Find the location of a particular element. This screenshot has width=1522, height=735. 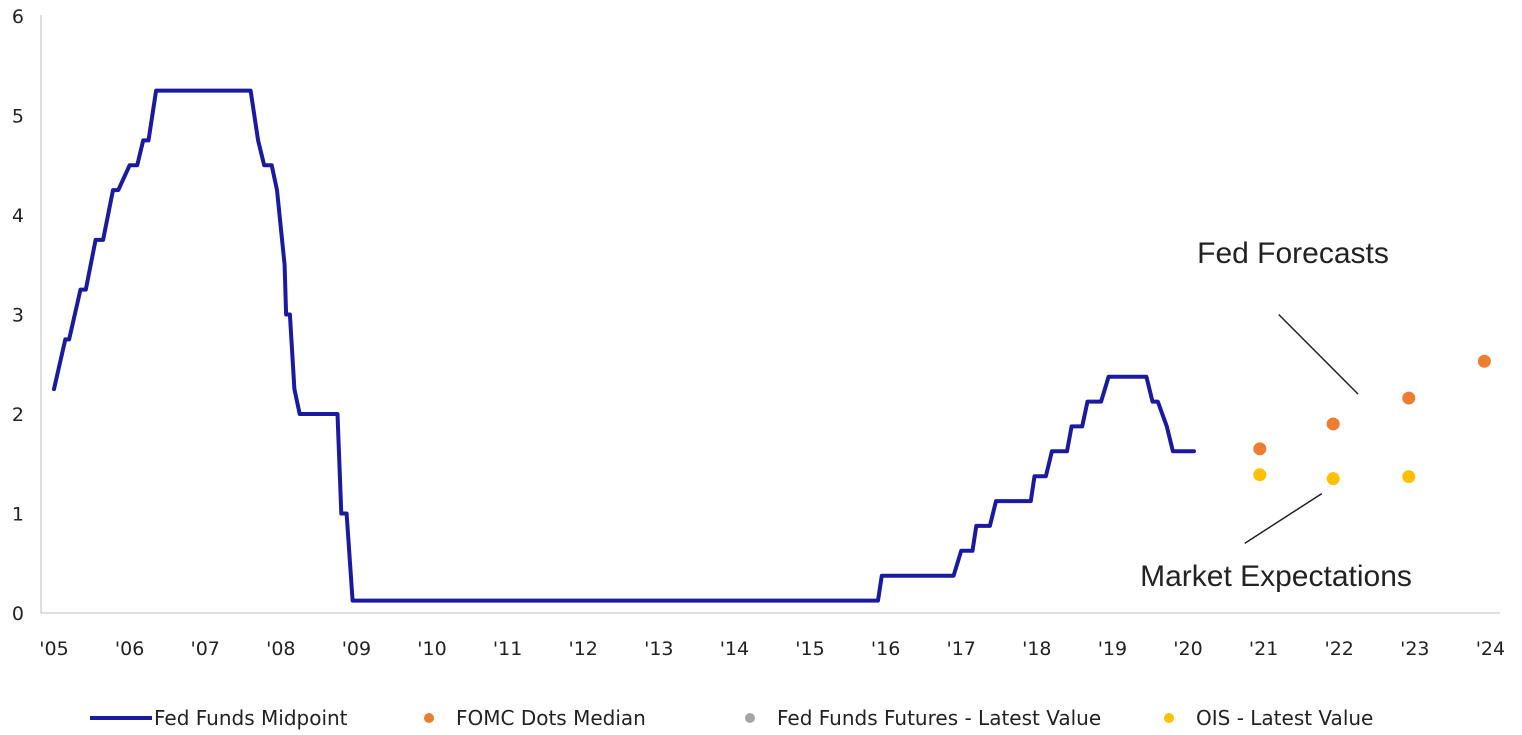

x-tick-label: '23 is located at coordinates (1414, 649).